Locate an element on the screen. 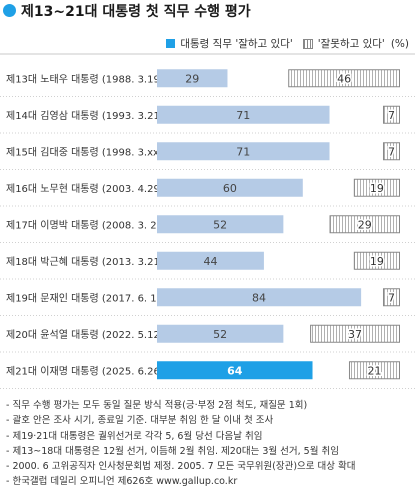  note-line: - 제19·21대 대통령은 궐위선거로 각각 5, 6월 당선 다음날 취임 is located at coordinates (134, 436).